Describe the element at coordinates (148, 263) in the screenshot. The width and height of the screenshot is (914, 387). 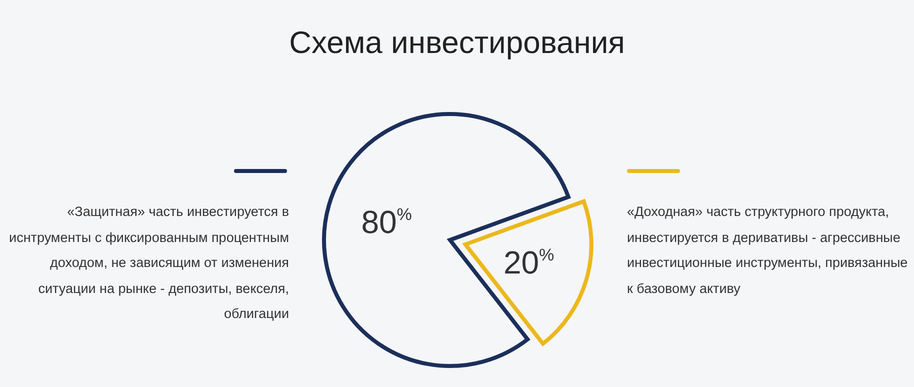
I see `slice-label: «Защитная» часть инвестируется в иснтрументы с фиксированным процентным доходом, не зависящим от изменения ситуации на рынке - депозиты, векселя, облигации` at that location.